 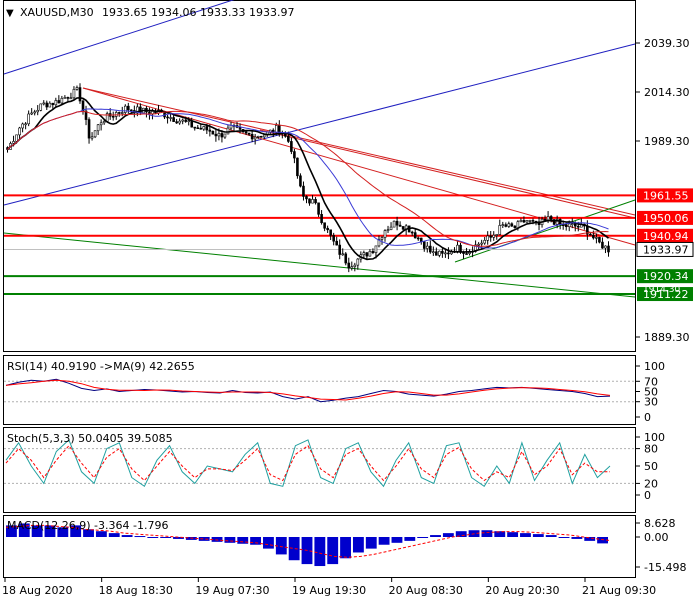 I want to click on macd-tick-label: 8.628, so click(x=660, y=523).